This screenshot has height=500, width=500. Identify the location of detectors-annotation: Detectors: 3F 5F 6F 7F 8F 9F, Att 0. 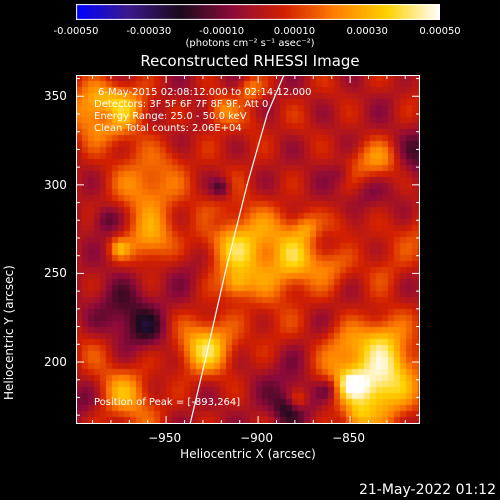
(181, 104).